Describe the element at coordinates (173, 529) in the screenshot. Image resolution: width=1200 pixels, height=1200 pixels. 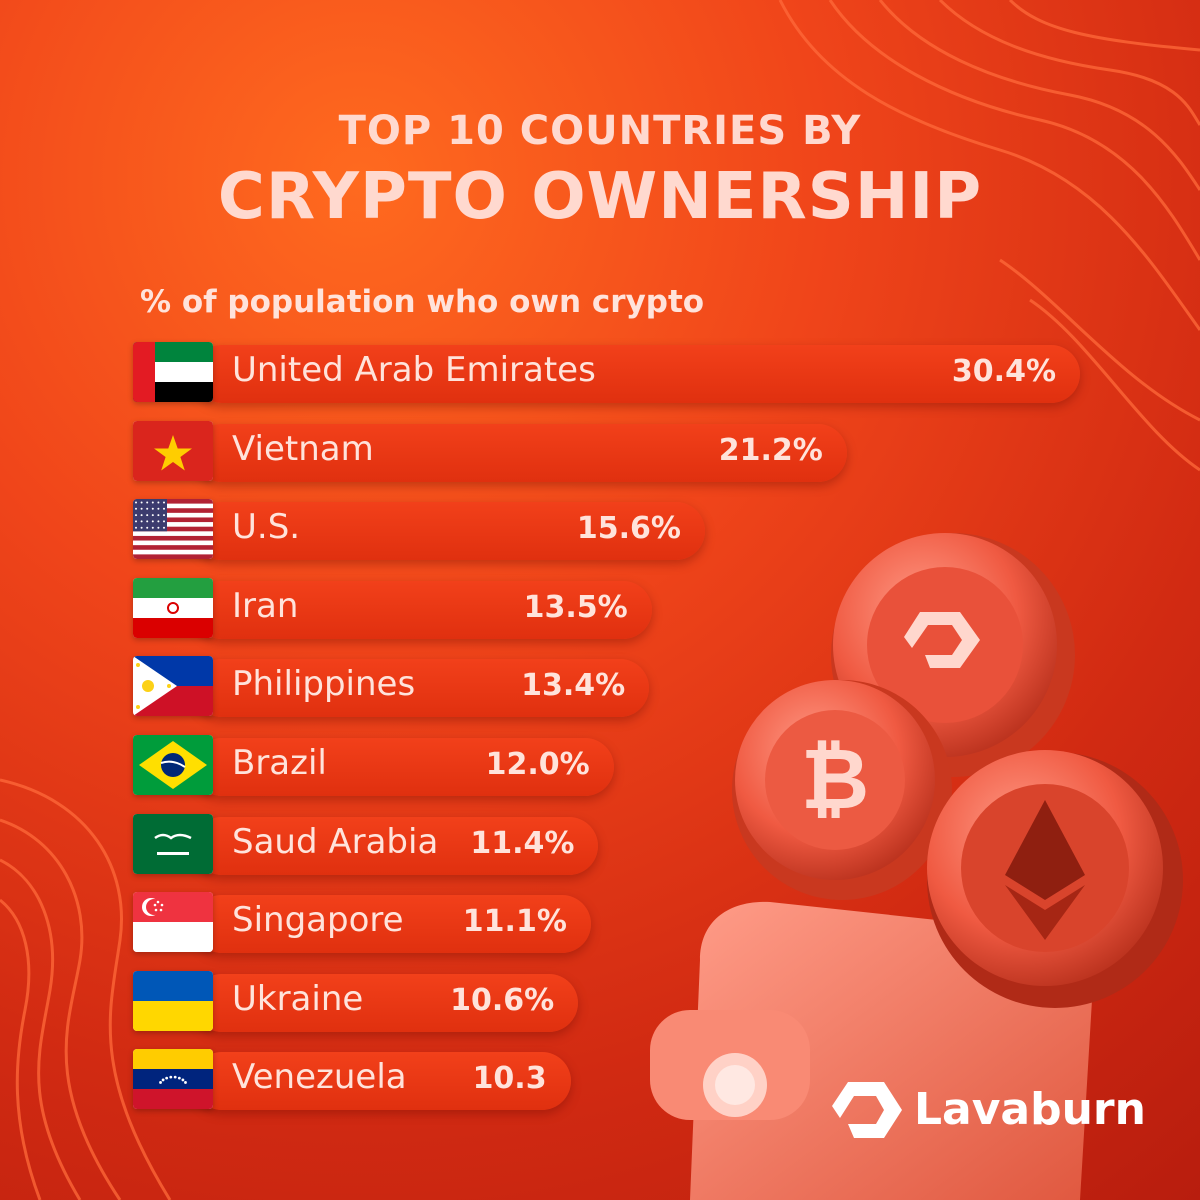
I see `us-flag-icon` at that location.